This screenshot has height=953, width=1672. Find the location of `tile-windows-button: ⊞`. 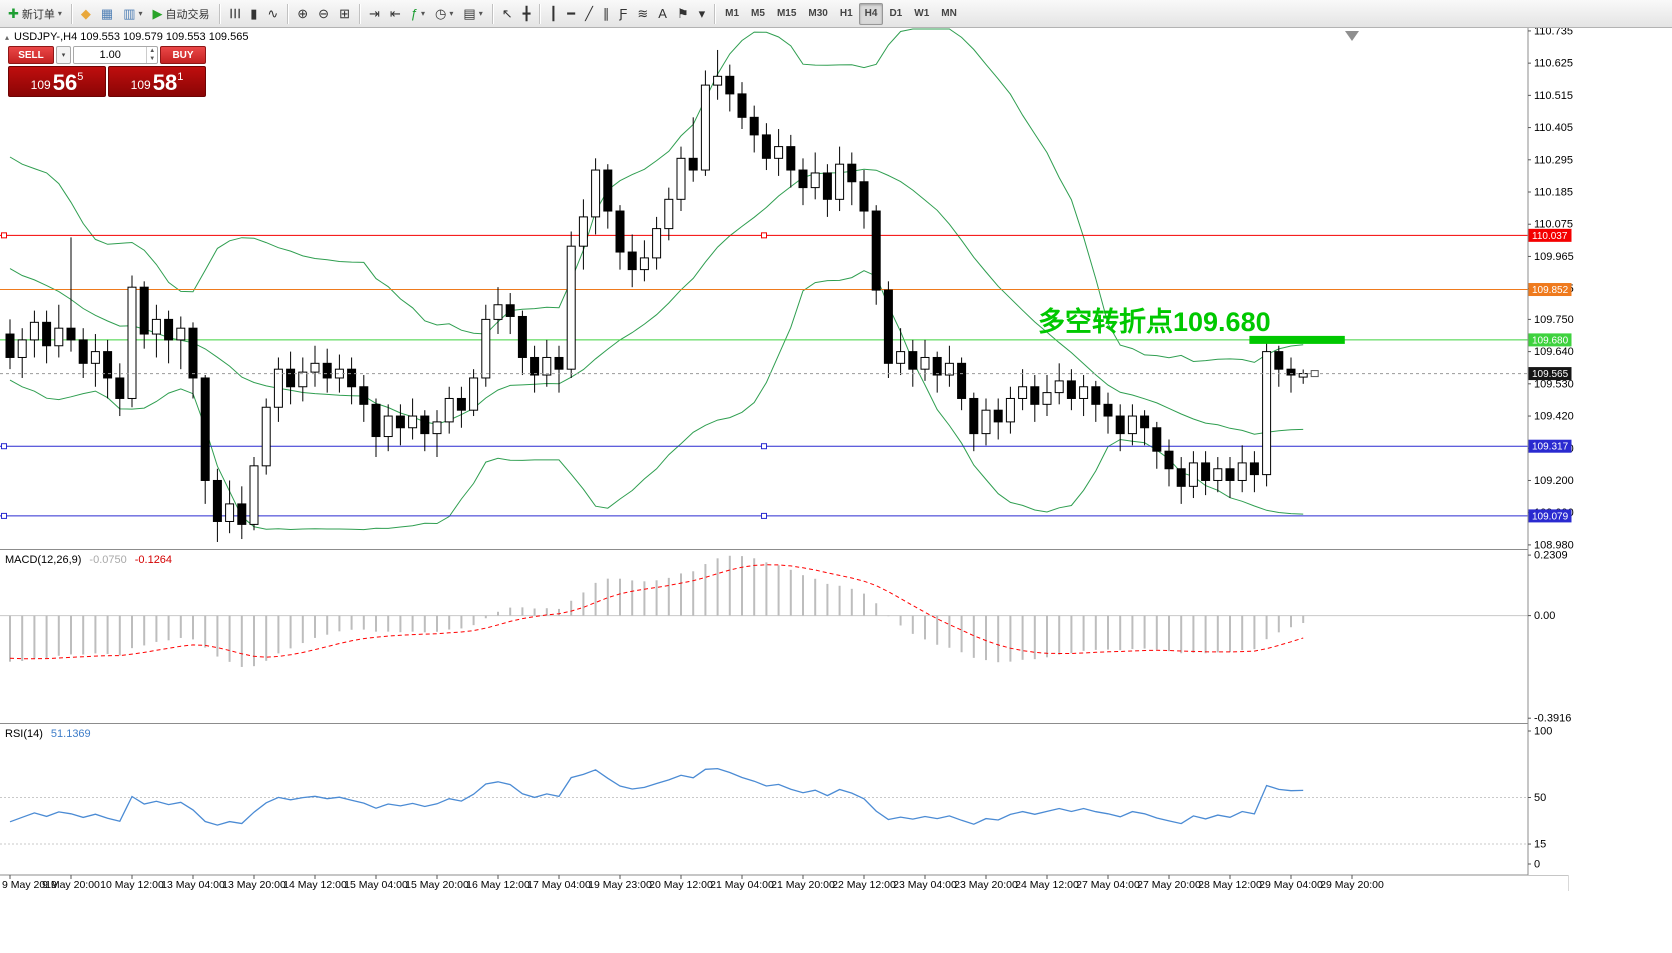

tile-windows-button: ⊞ is located at coordinates (344, 14).